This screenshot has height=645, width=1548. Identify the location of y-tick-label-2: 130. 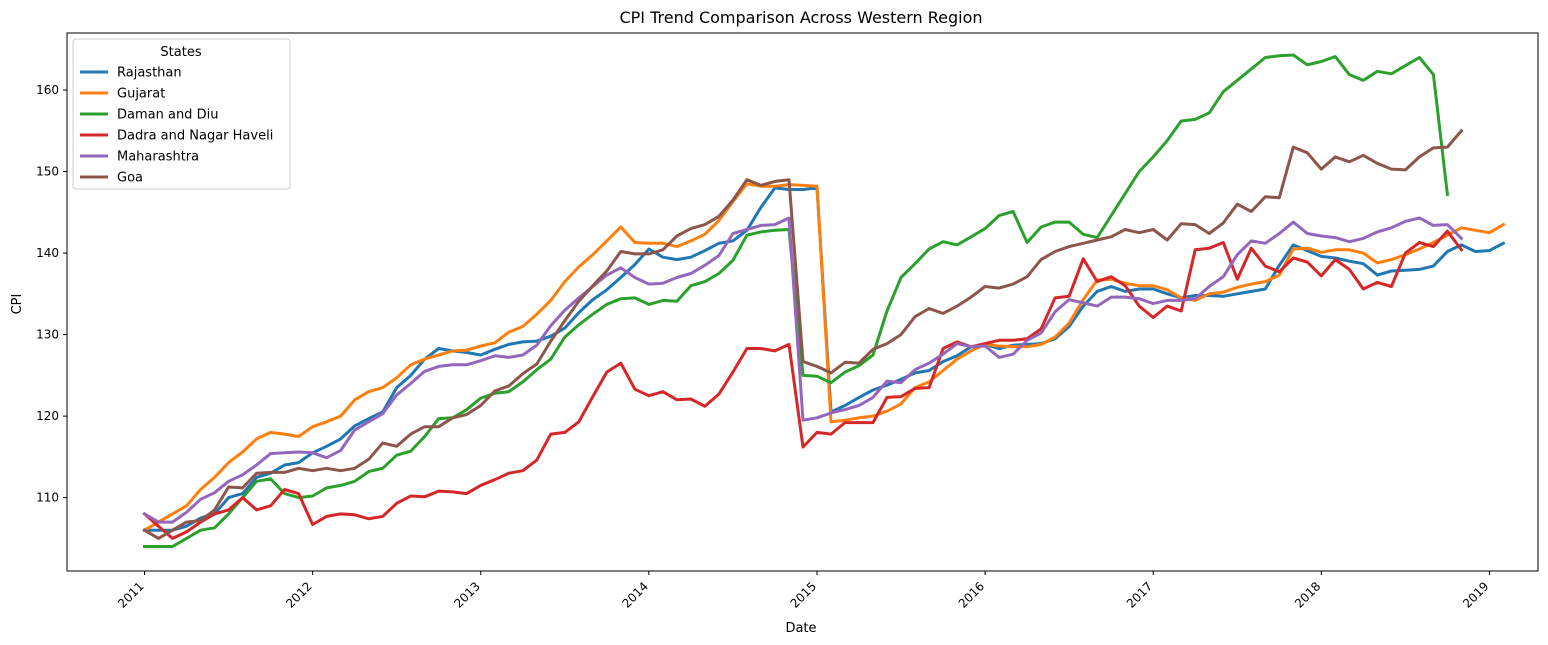
(47, 335).